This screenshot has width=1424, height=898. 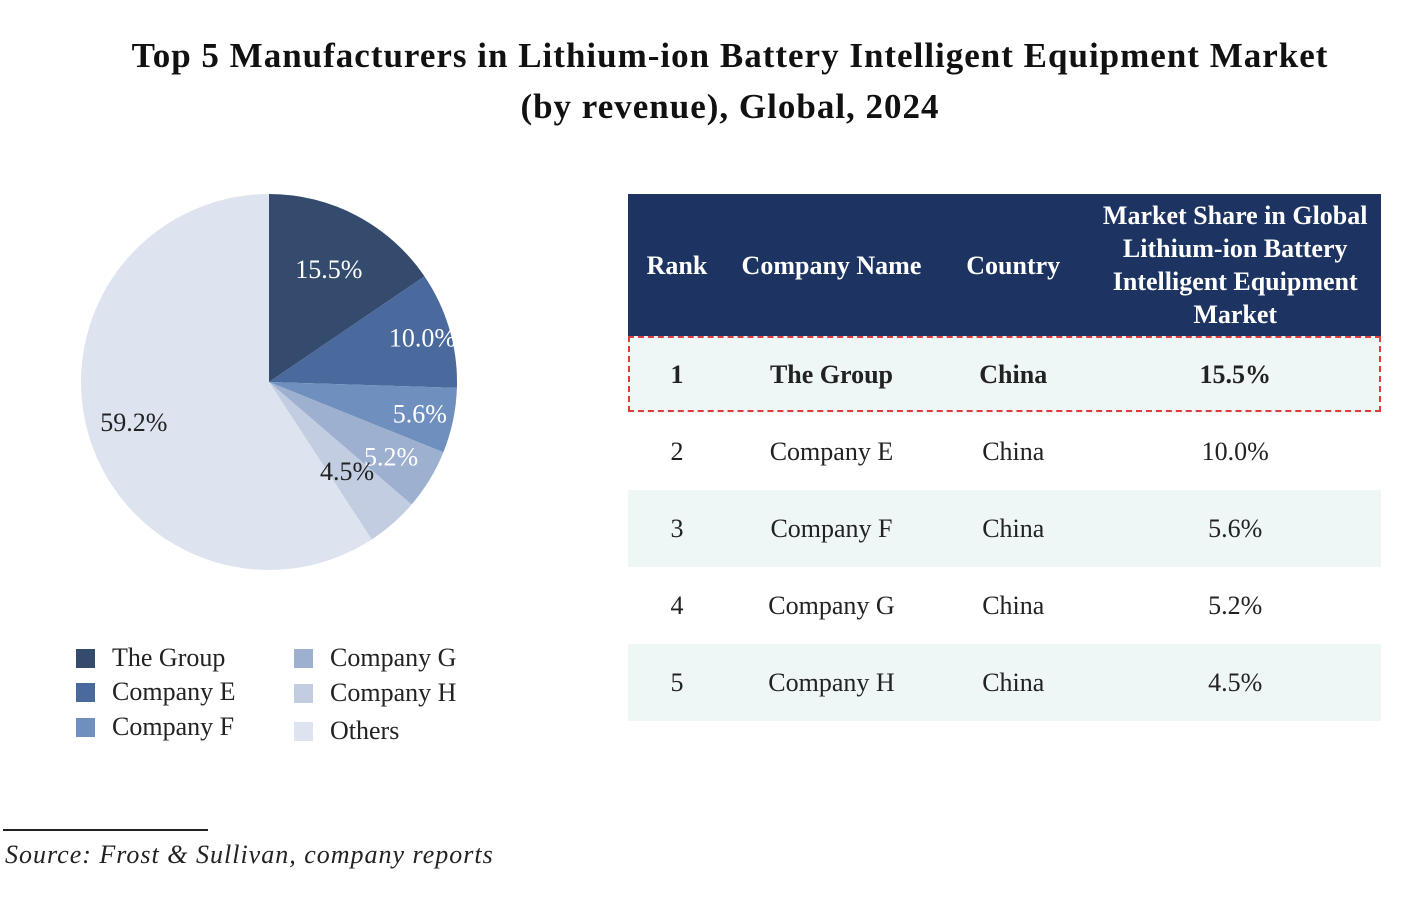 I want to click on legend-label: Company F, so click(x=173, y=726).